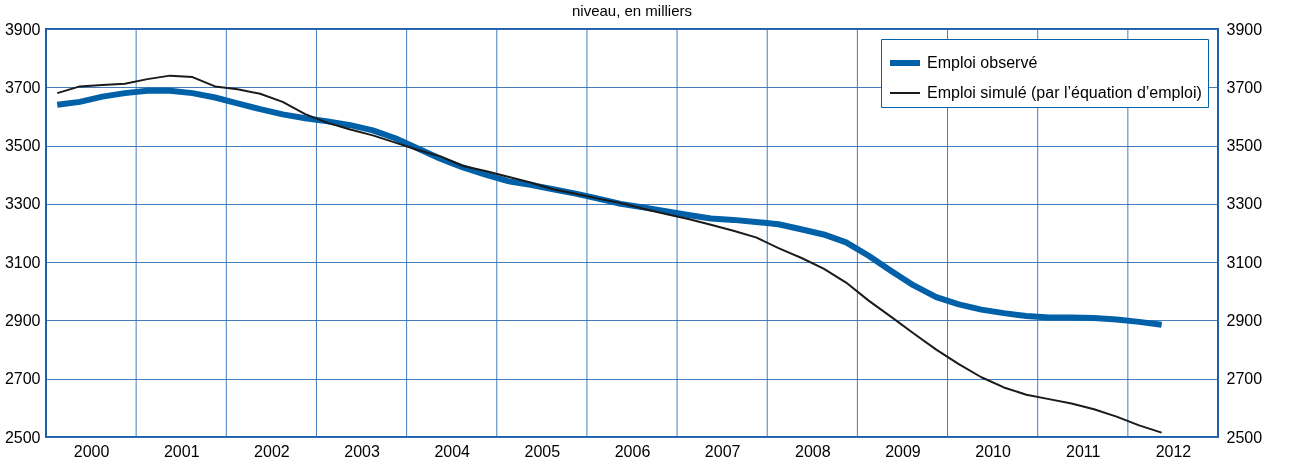 The height and width of the screenshot is (473, 1296). Describe the element at coordinates (22, 437) in the screenshot. I see `y-tick-label: 2500` at that location.